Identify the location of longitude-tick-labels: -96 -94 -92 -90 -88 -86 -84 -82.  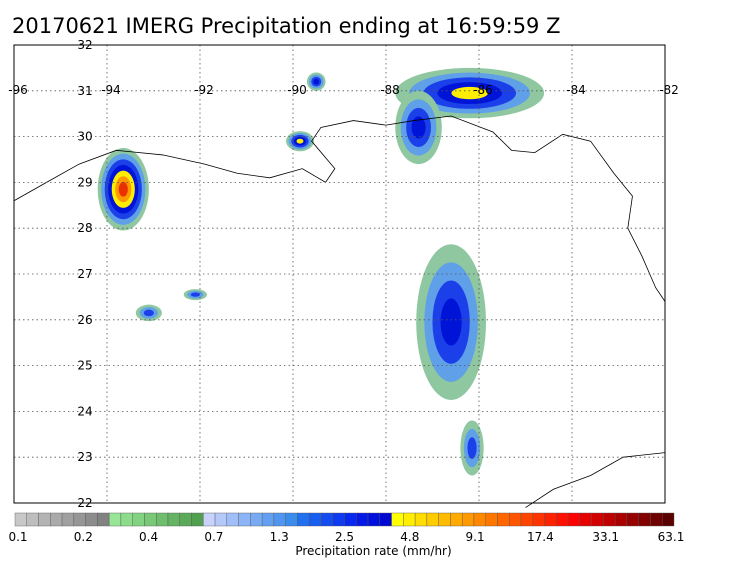
(343, 90).